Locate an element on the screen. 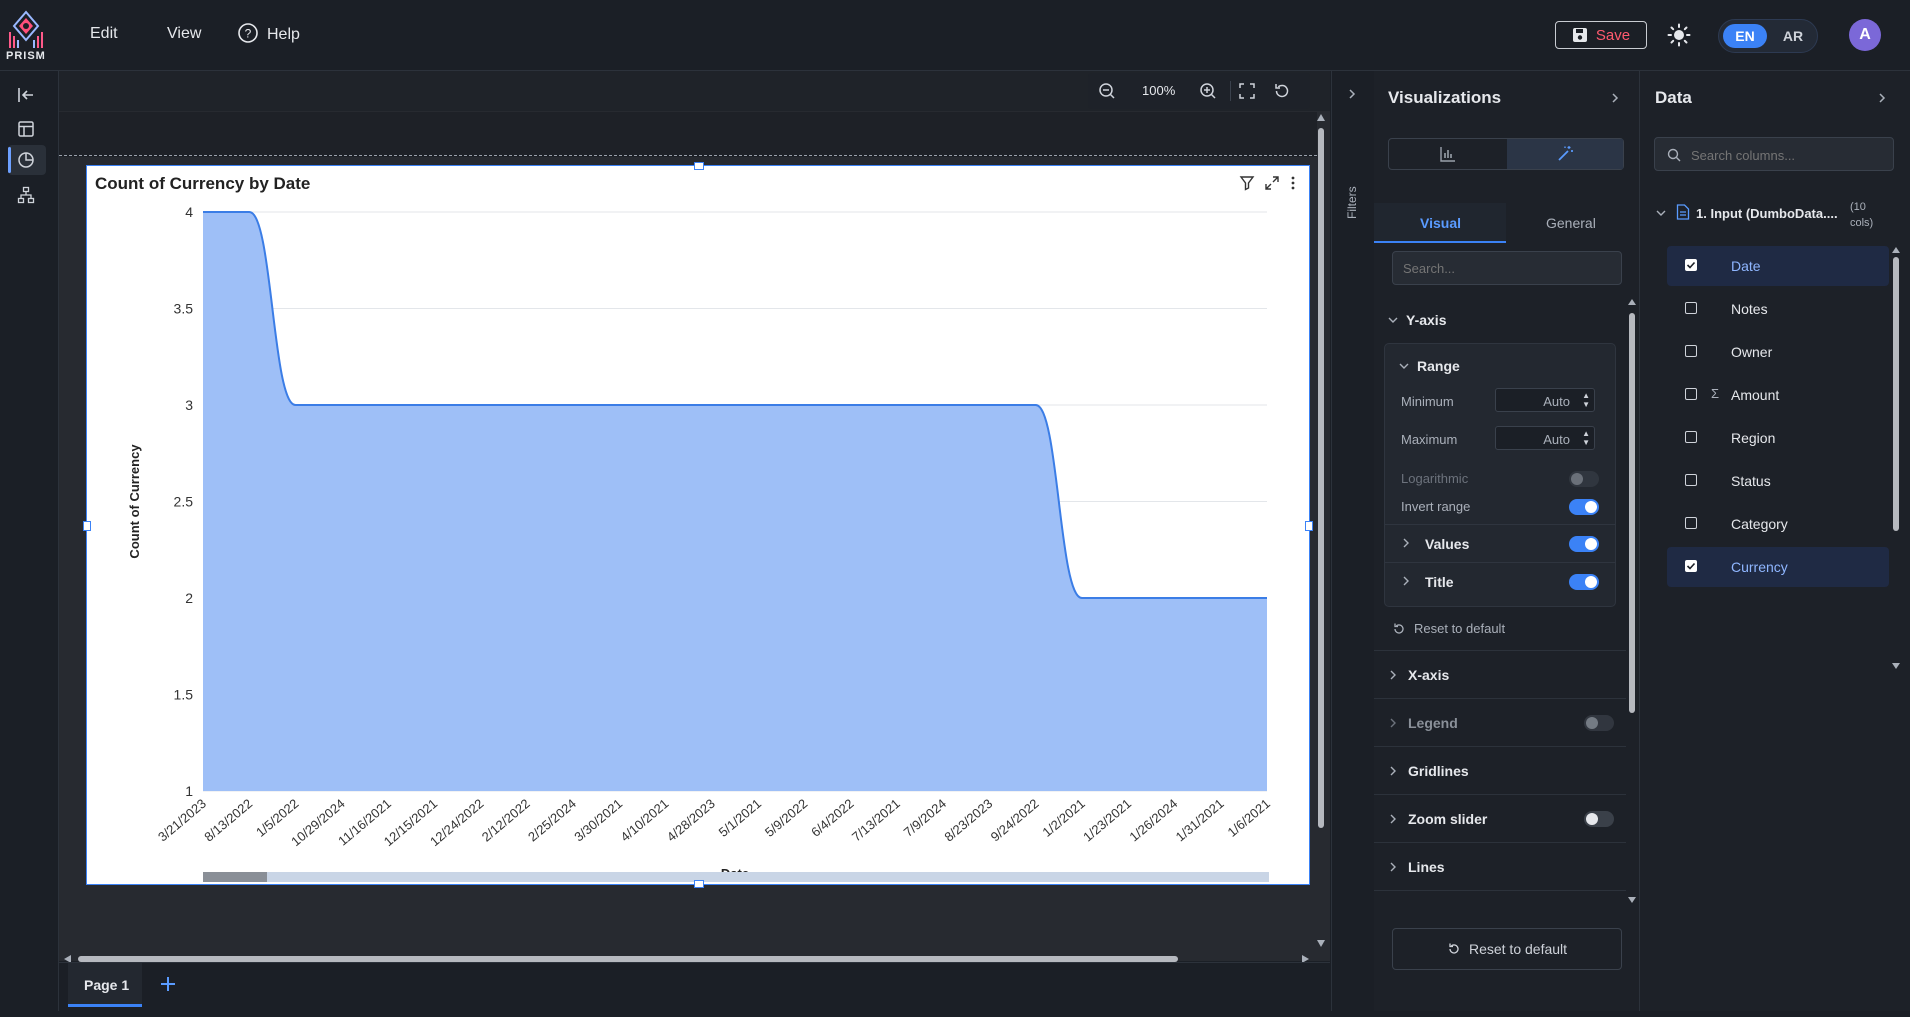 This screenshot has width=1910, height=1017. title-toggle is located at coordinates (1584, 582).